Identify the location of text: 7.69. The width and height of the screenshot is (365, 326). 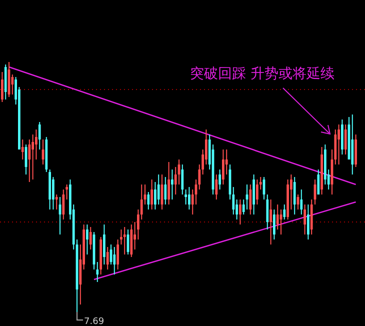
(94, 321).